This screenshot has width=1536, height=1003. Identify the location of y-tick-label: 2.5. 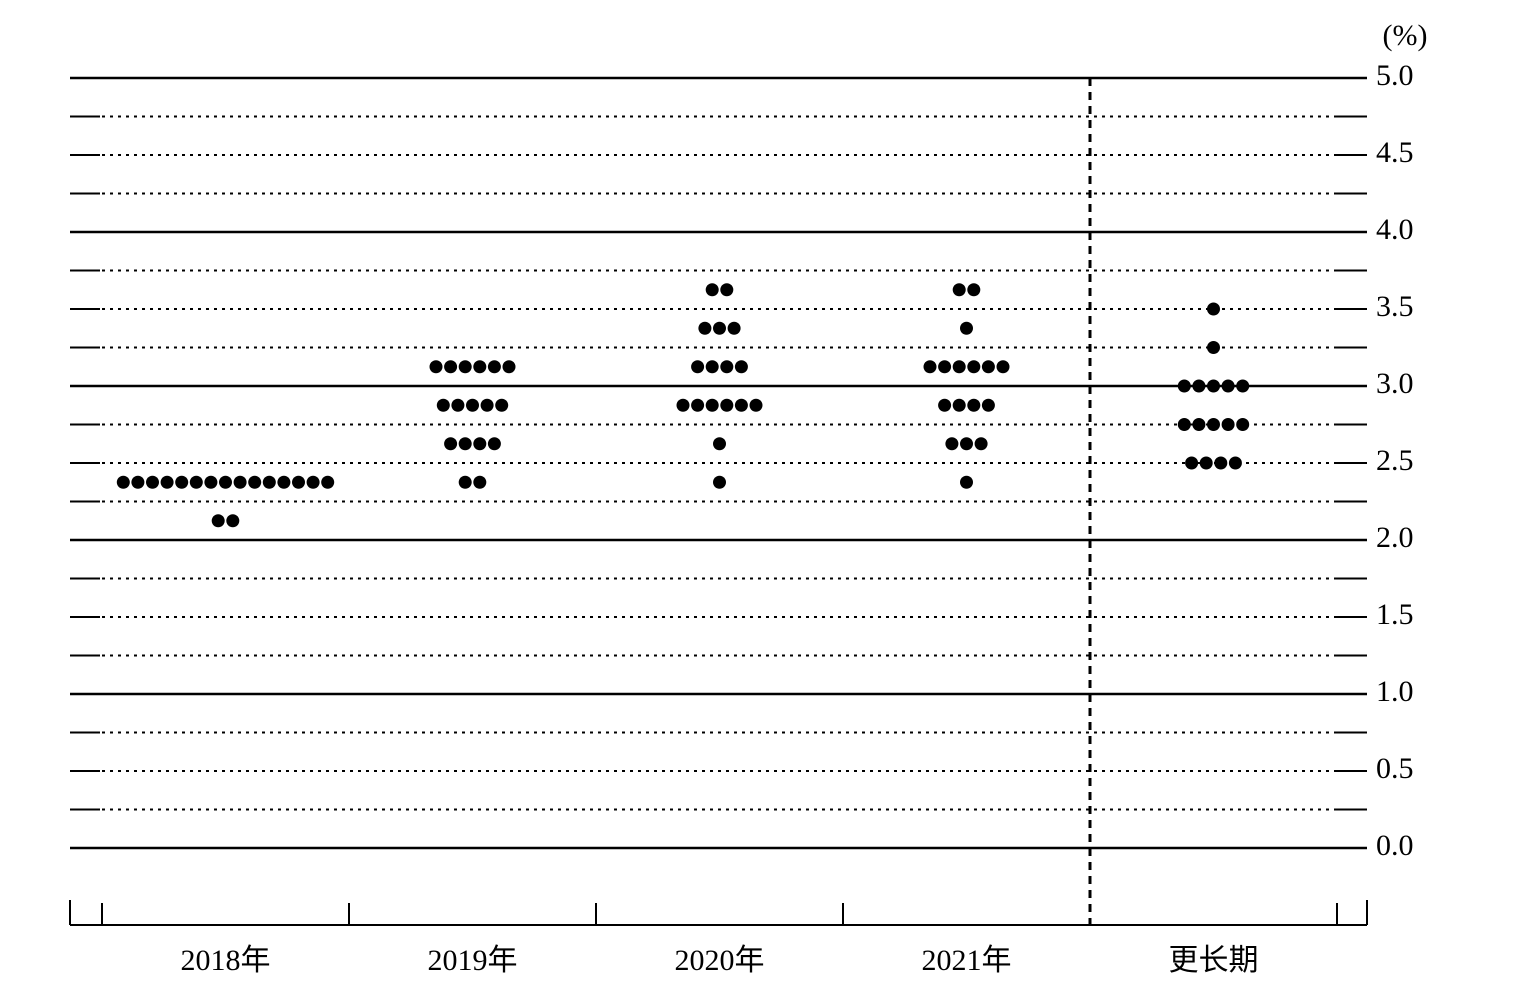
(1395, 460).